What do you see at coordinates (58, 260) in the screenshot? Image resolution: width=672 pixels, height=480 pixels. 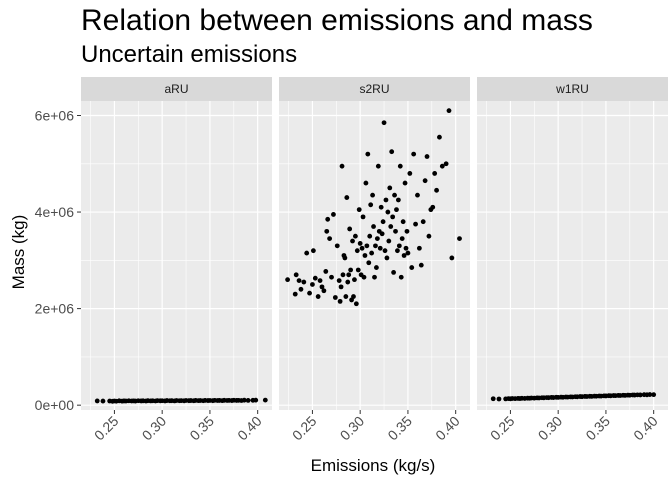 I see `y-axis: 0e+00 2e+06 4e+06 6e+06` at bounding box center [58, 260].